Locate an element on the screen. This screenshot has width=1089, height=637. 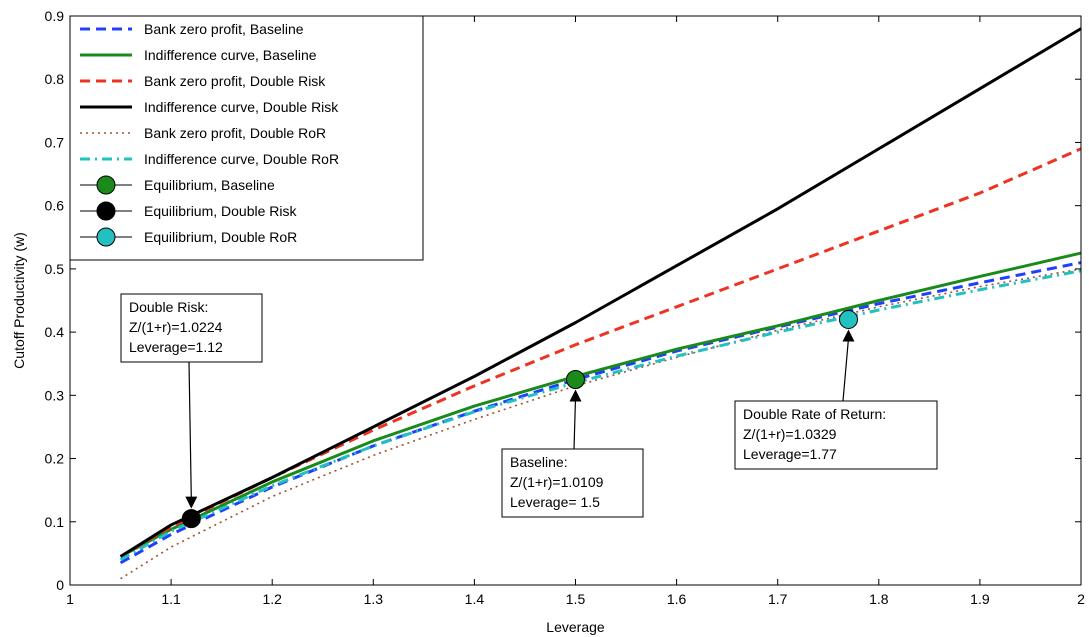
annotation-text: Baseline: is located at coordinates (539, 462).